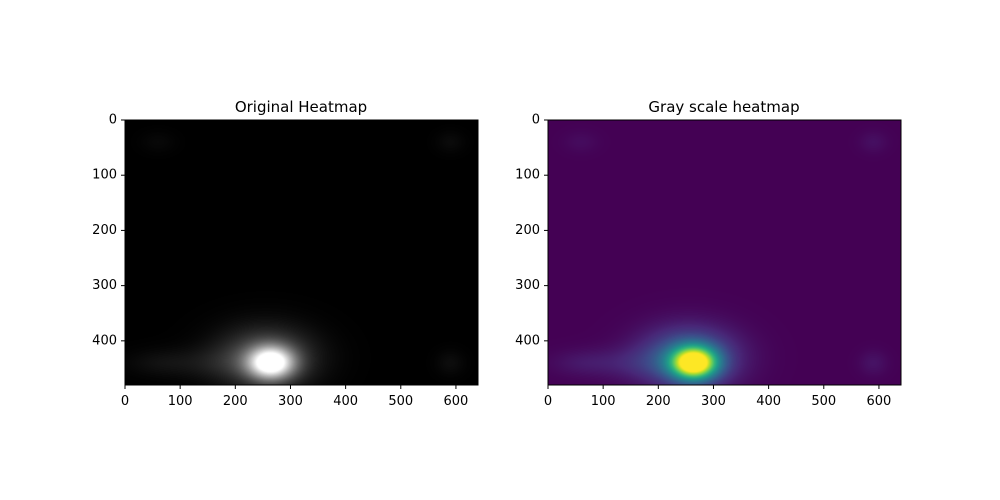 The width and height of the screenshot is (1000, 500). What do you see at coordinates (723, 107) in the screenshot?
I see `chart-title: Gray scale heatmap` at bounding box center [723, 107].